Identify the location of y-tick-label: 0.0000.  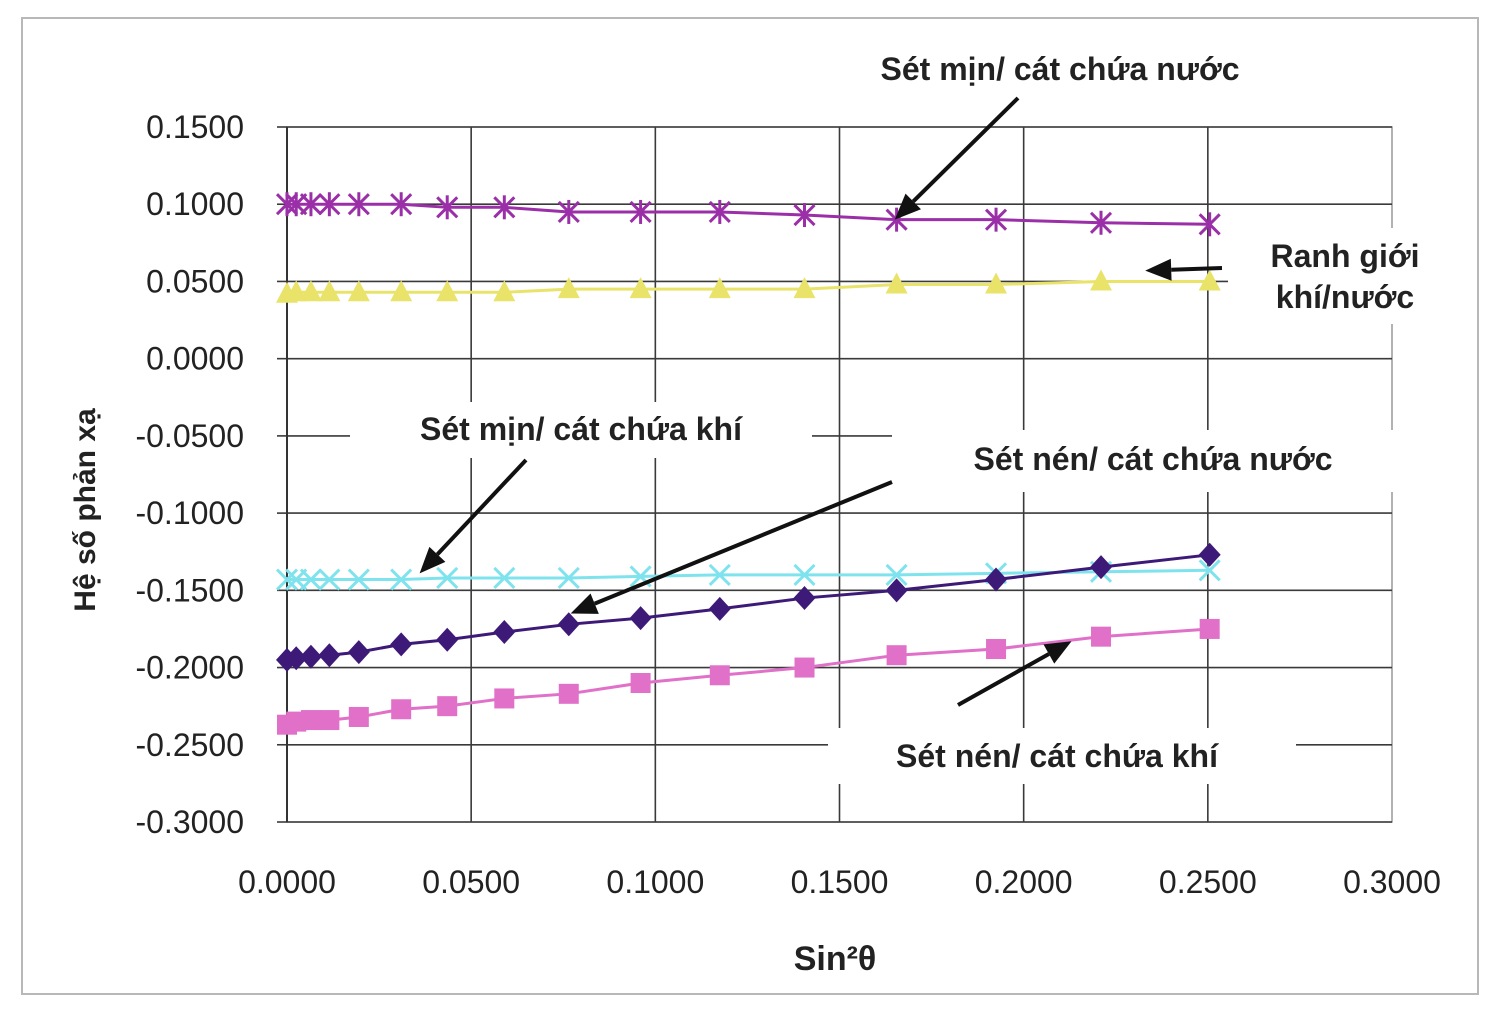
(195, 359).